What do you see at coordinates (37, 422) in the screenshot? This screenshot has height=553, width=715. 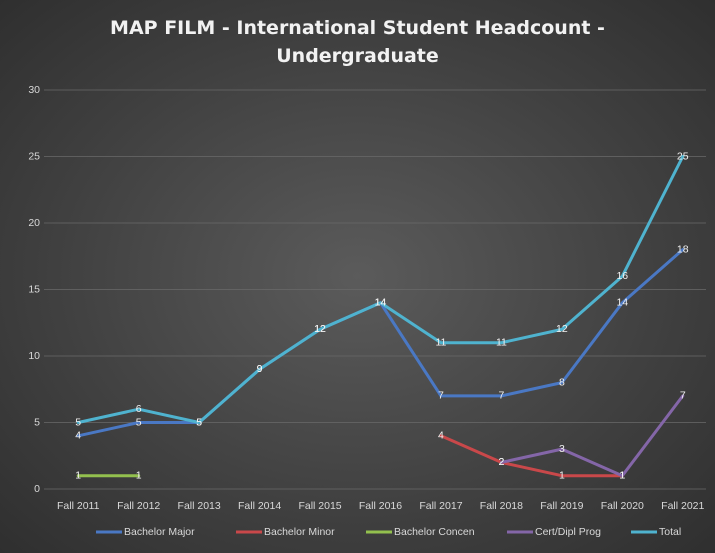 I see `y-tick-label: 5` at bounding box center [37, 422].